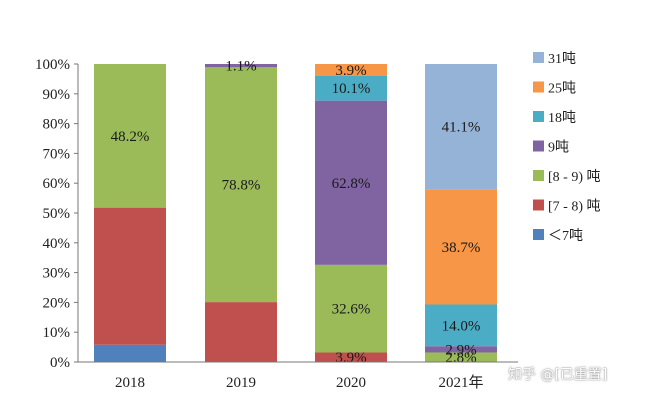 Image resolution: width=659 pixels, height=407 pixels. What do you see at coordinates (241, 383) in the screenshot?
I see `x-tick-label: 2019` at bounding box center [241, 383].